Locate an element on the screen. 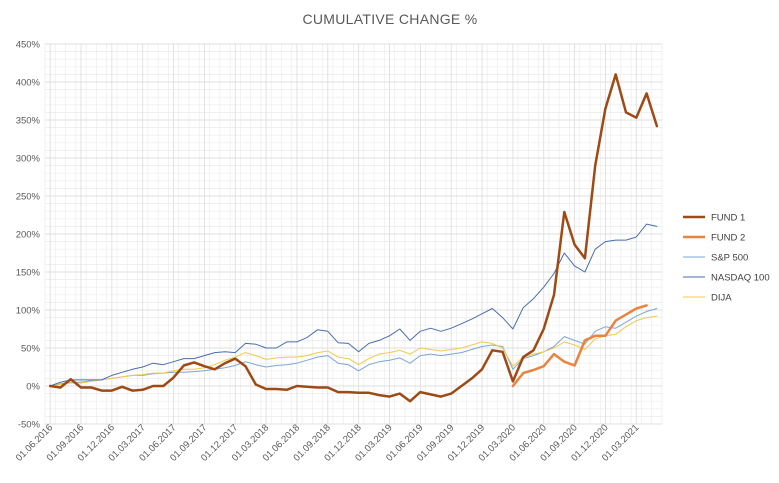 This screenshot has width=779, height=483. legend-label-fund-1: FUND 1 is located at coordinates (728, 218).